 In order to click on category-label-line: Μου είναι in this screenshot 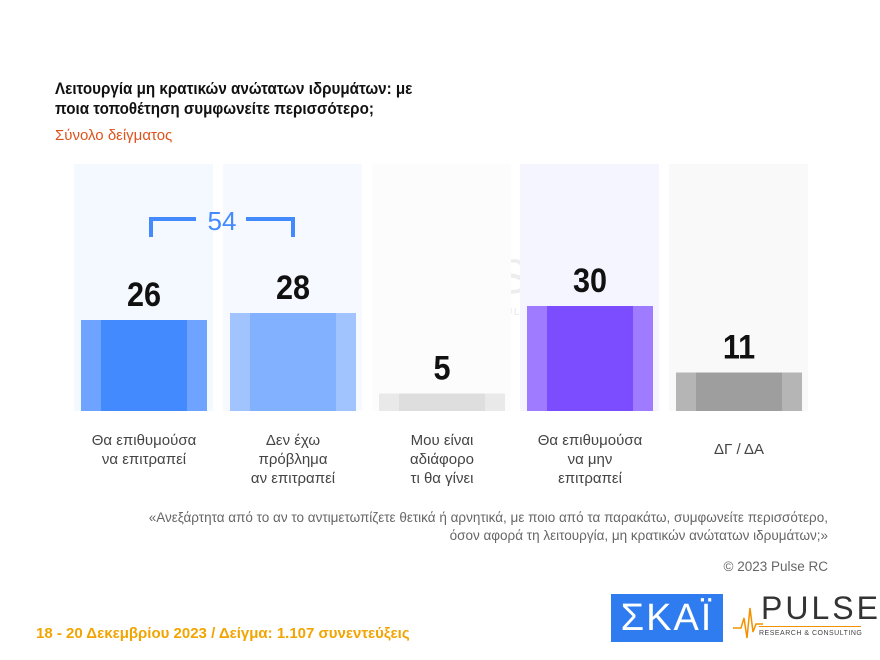, I will do `click(442, 440)`.